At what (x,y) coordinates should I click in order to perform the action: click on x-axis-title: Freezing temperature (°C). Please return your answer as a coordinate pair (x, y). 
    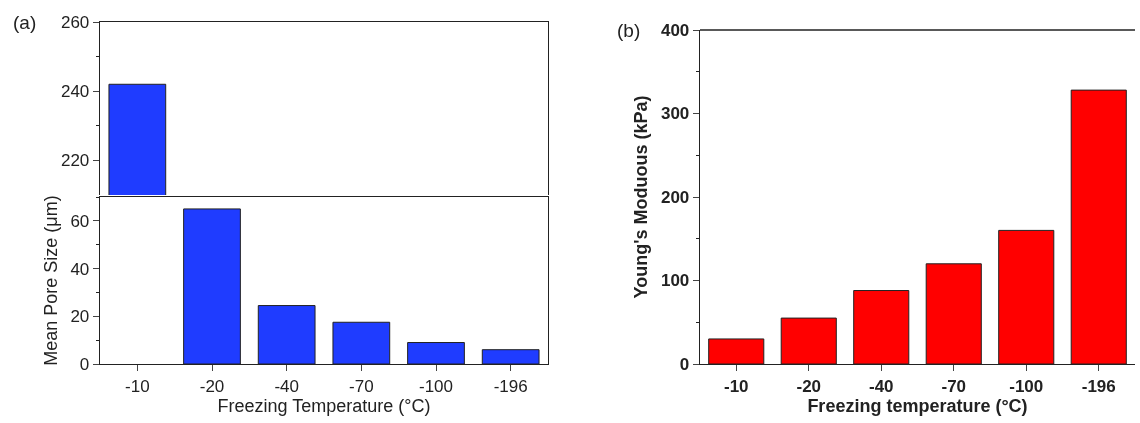
    Looking at the image, I should click on (917, 405).